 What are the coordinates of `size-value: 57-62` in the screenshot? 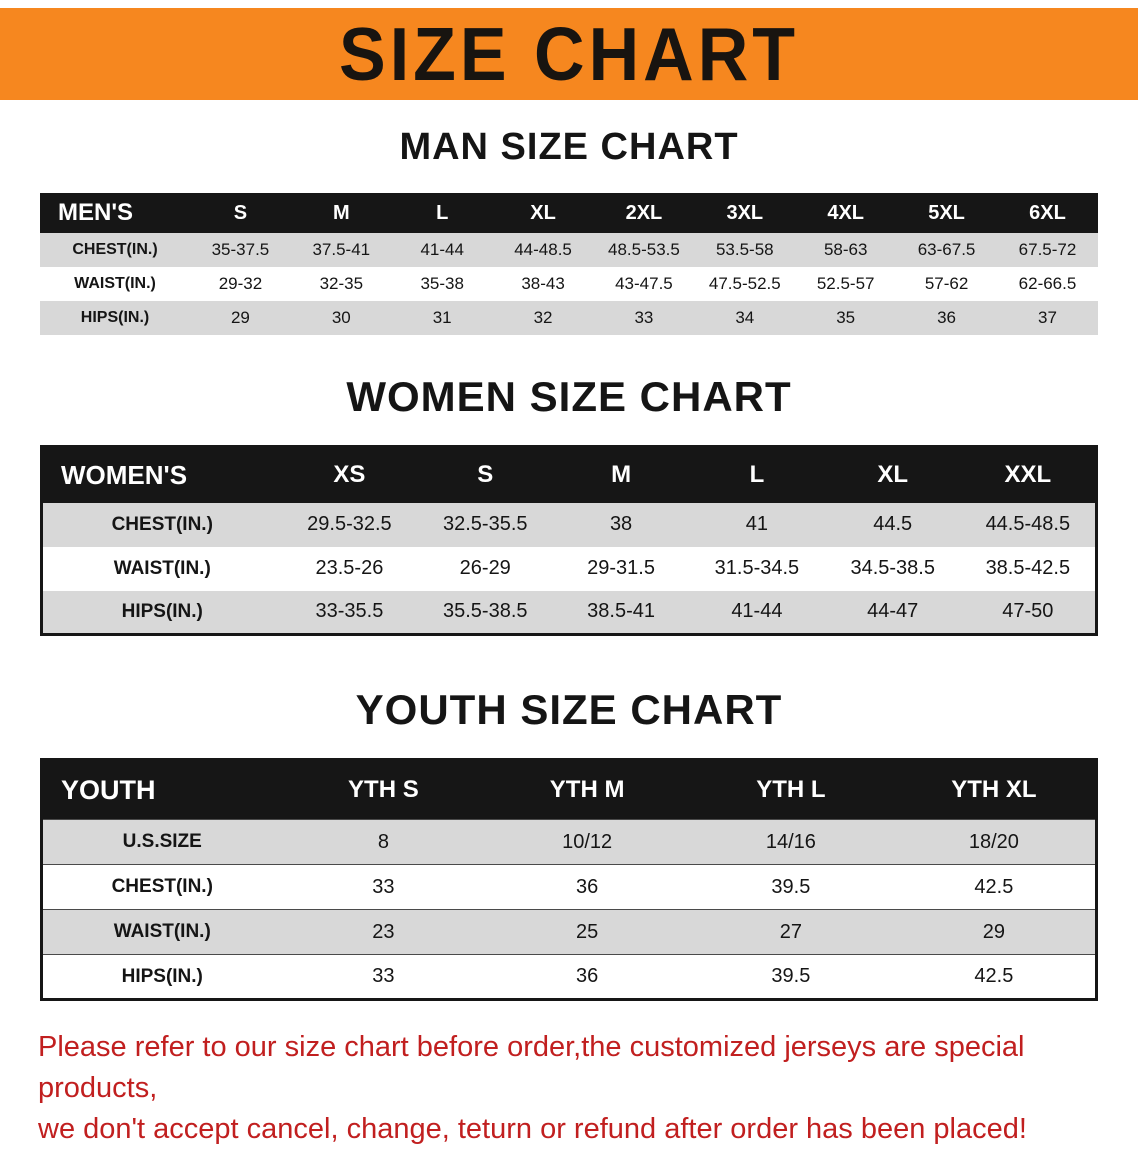 It's located at (946, 283).